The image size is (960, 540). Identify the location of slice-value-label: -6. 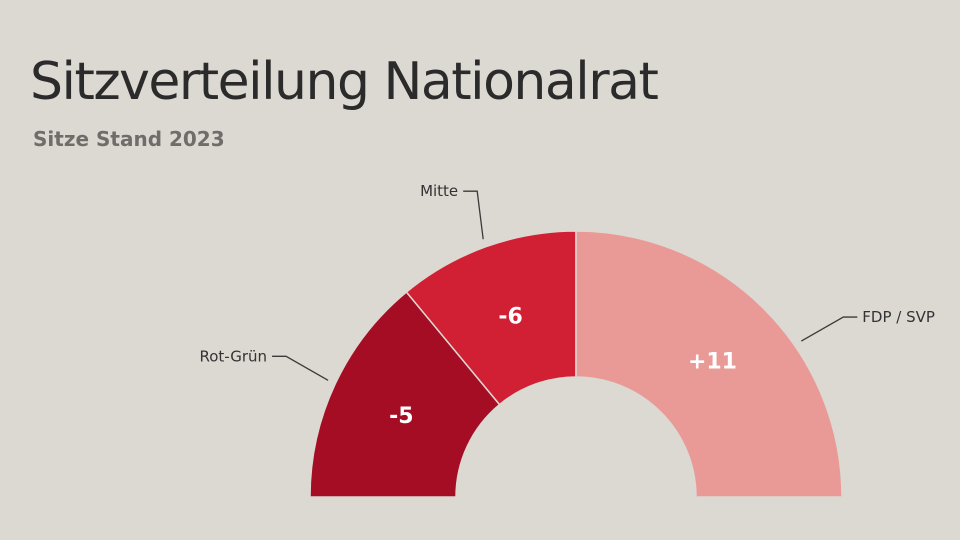
(510, 316).